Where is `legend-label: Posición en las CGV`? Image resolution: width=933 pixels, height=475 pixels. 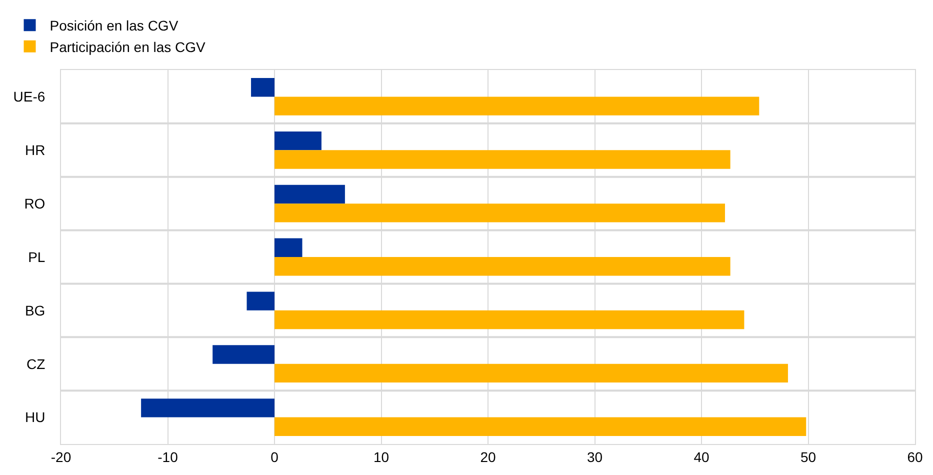 legend-label: Posición en las CGV is located at coordinates (114, 26).